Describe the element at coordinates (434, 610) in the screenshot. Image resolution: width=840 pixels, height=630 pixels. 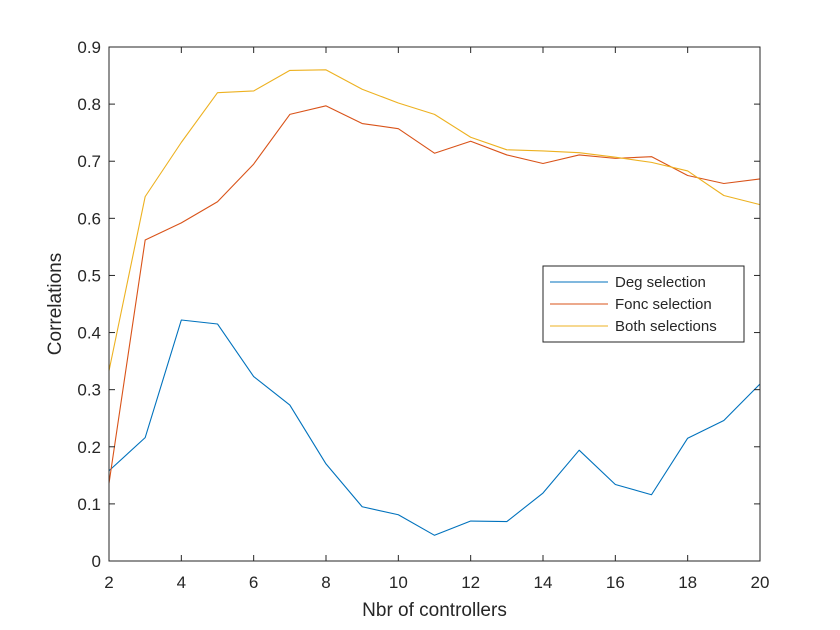
I see `x-axis-label: Nbr of controllers` at that location.